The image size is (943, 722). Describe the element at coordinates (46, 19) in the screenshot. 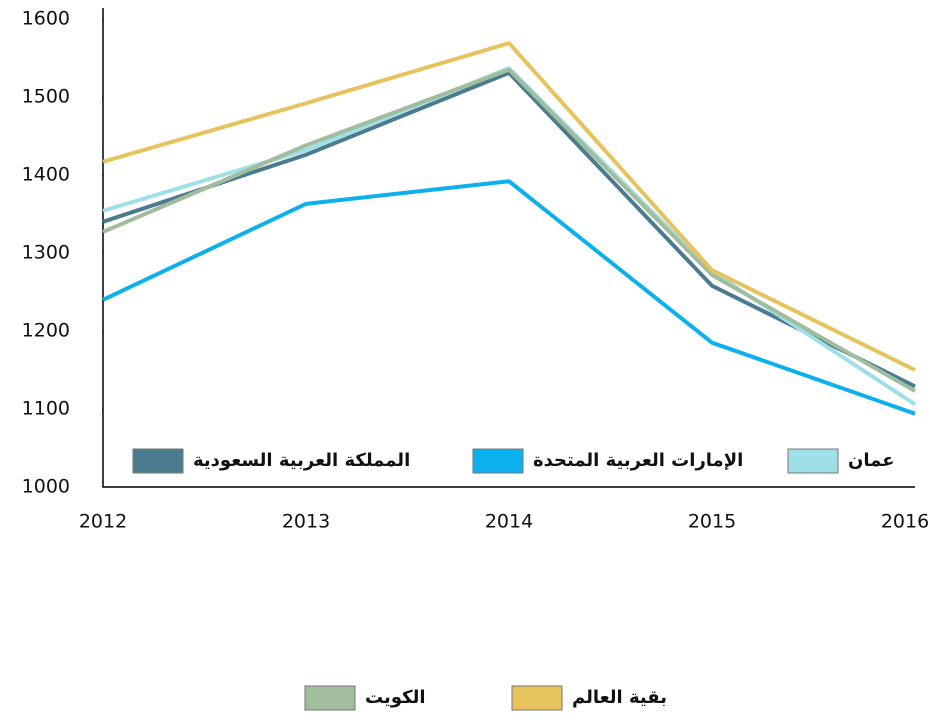

I see `y-tick-label: 1600` at that location.